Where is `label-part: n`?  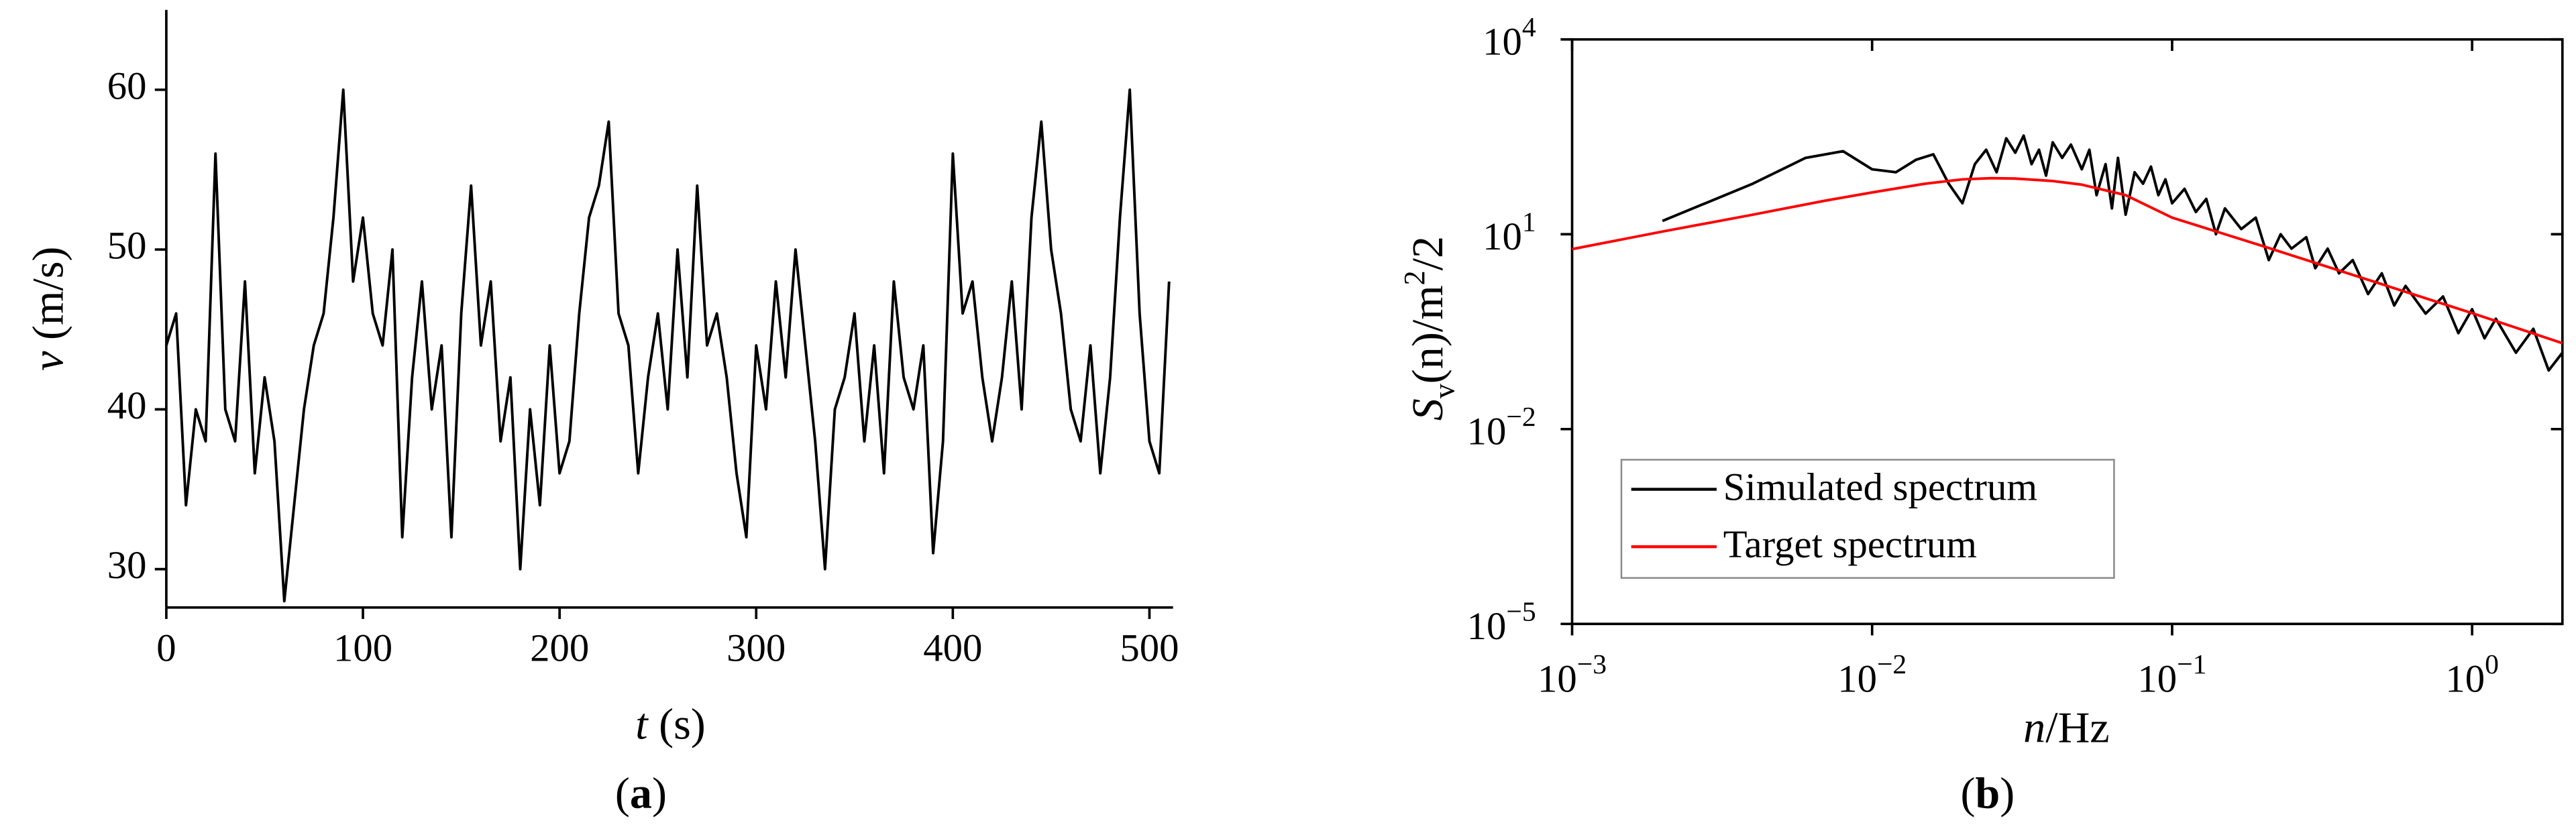
label-part: n is located at coordinates (2034, 728).